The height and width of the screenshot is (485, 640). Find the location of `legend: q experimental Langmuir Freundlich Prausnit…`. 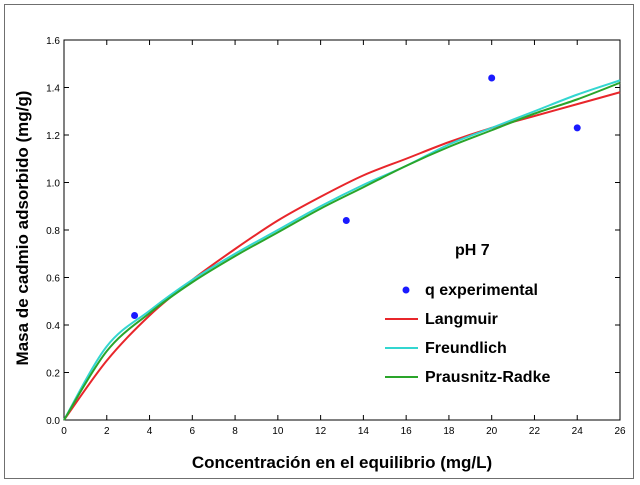

legend: q experimental Langmuir Freundlich Prausnit… is located at coordinates (467, 334).